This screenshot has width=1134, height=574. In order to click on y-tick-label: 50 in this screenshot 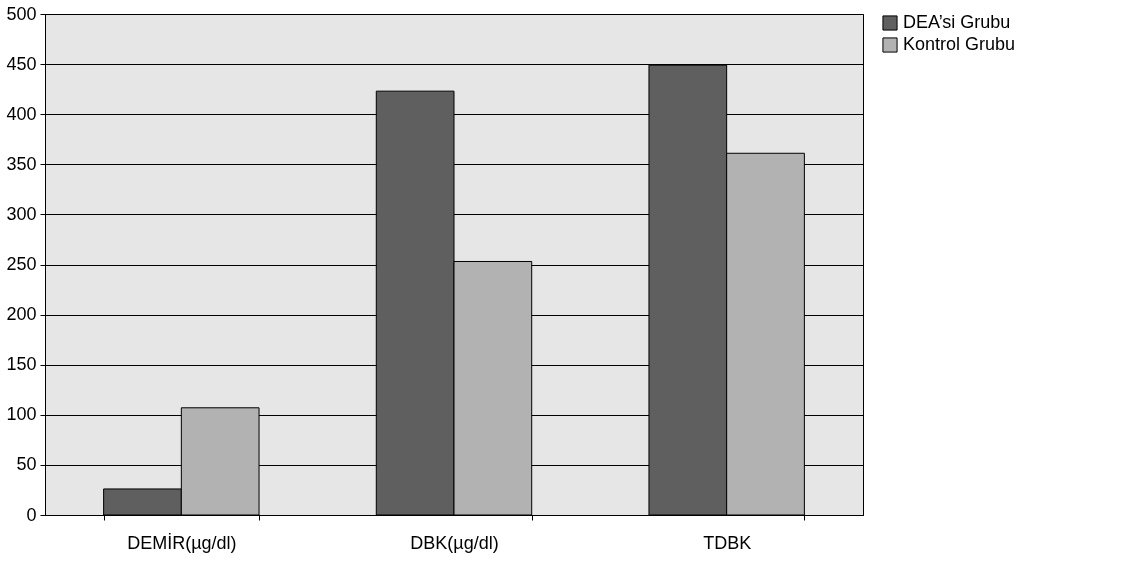, I will do `click(26, 464)`.